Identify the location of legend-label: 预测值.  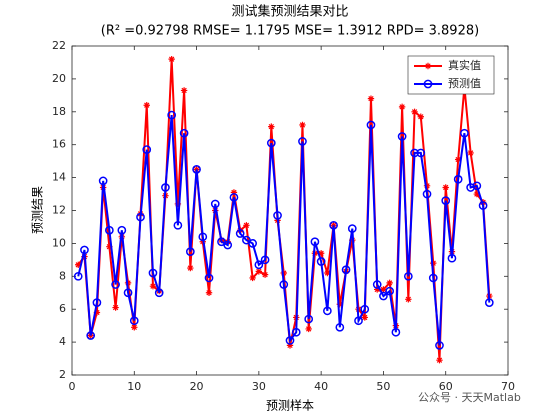
(464, 83).